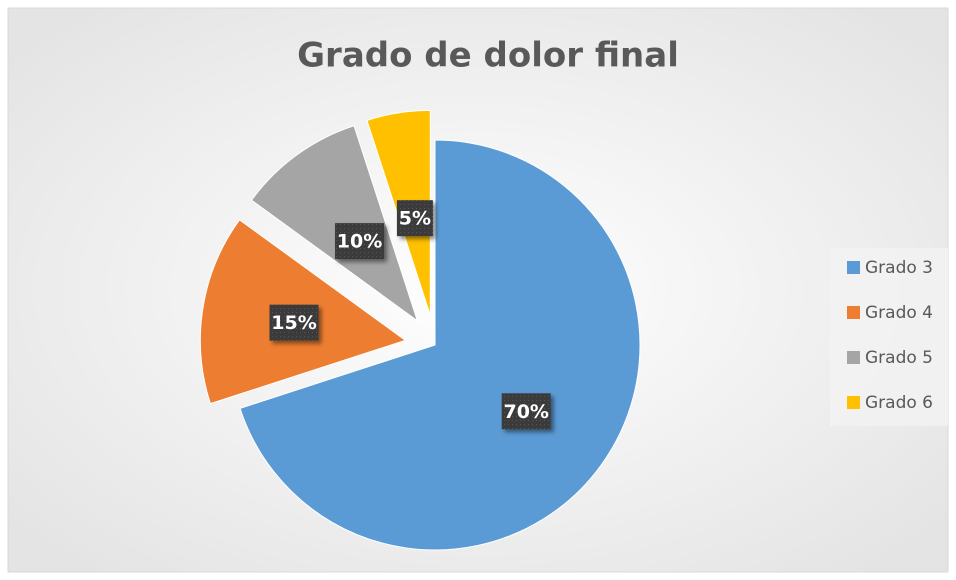  I want to click on data-label: 5%, so click(415, 219).